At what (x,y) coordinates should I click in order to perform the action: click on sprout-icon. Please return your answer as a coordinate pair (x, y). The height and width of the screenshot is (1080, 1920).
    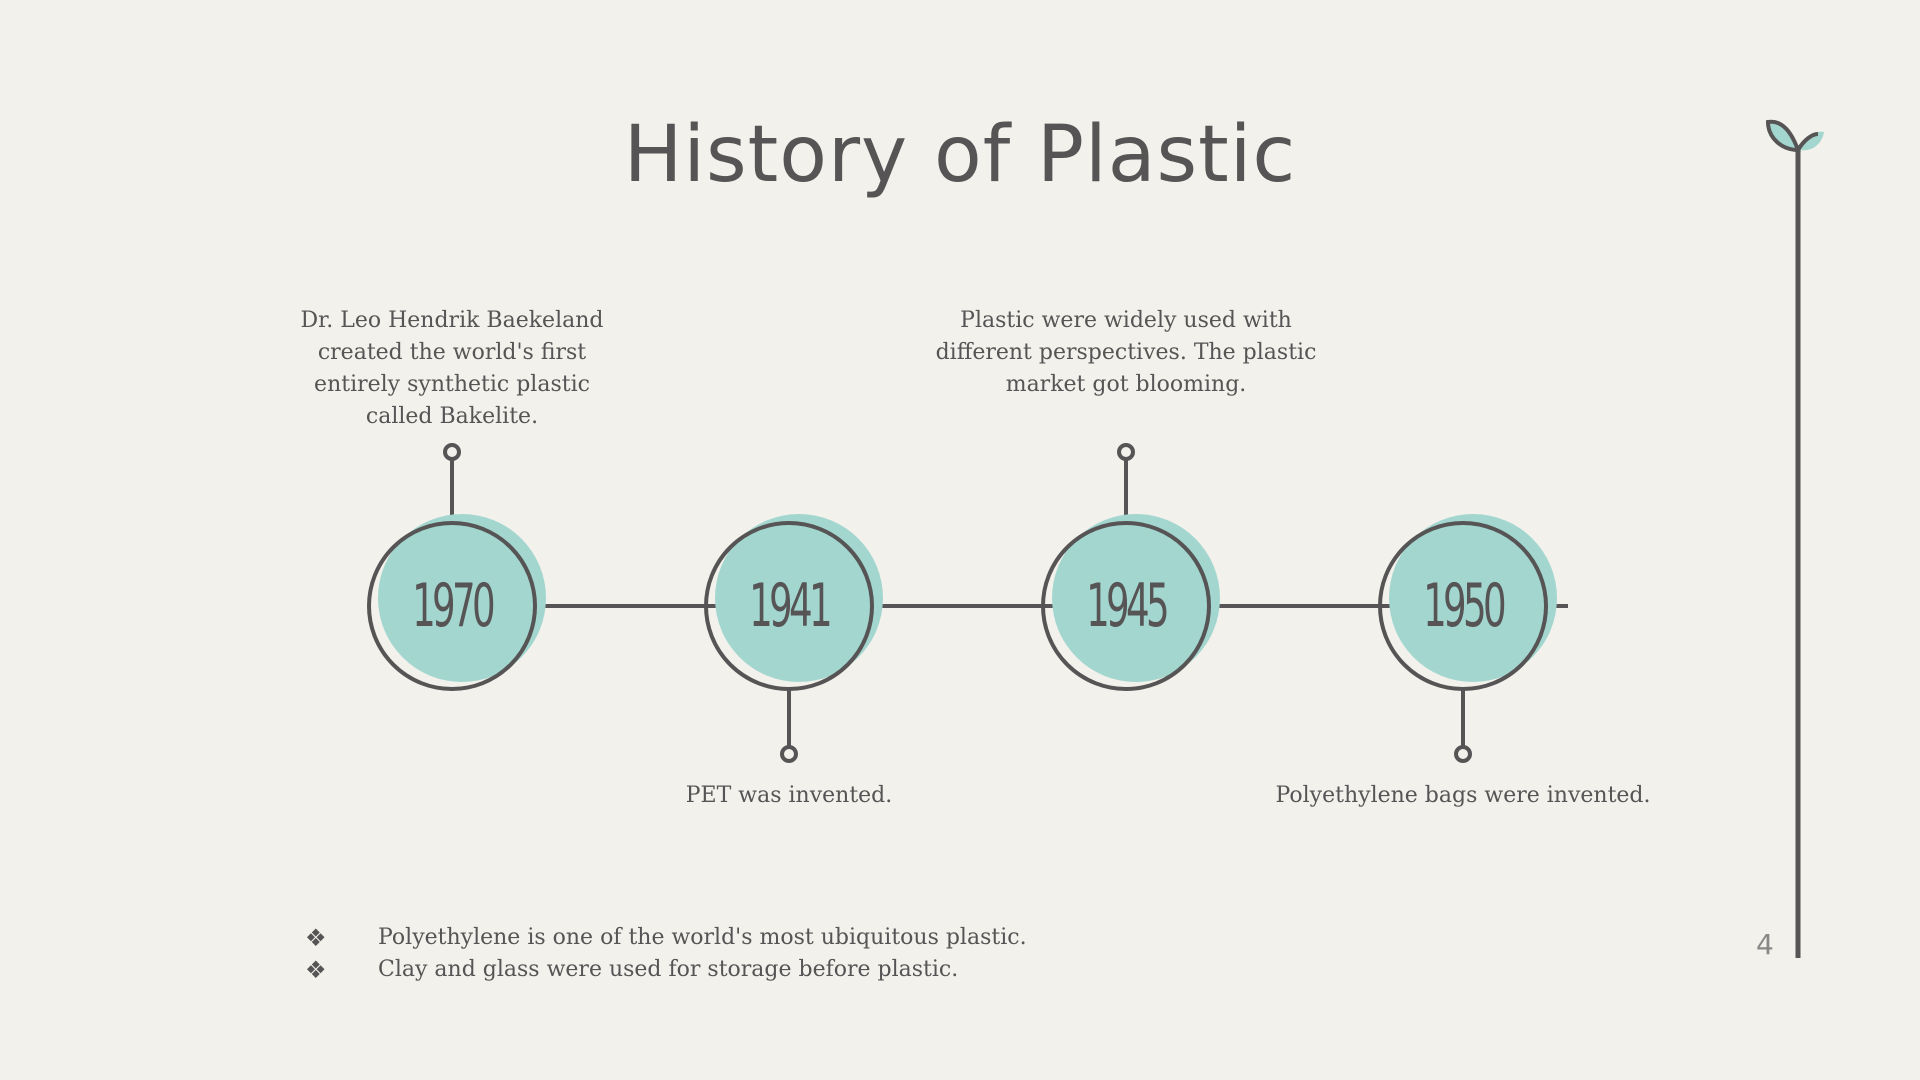
    Looking at the image, I should click on (1794, 136).